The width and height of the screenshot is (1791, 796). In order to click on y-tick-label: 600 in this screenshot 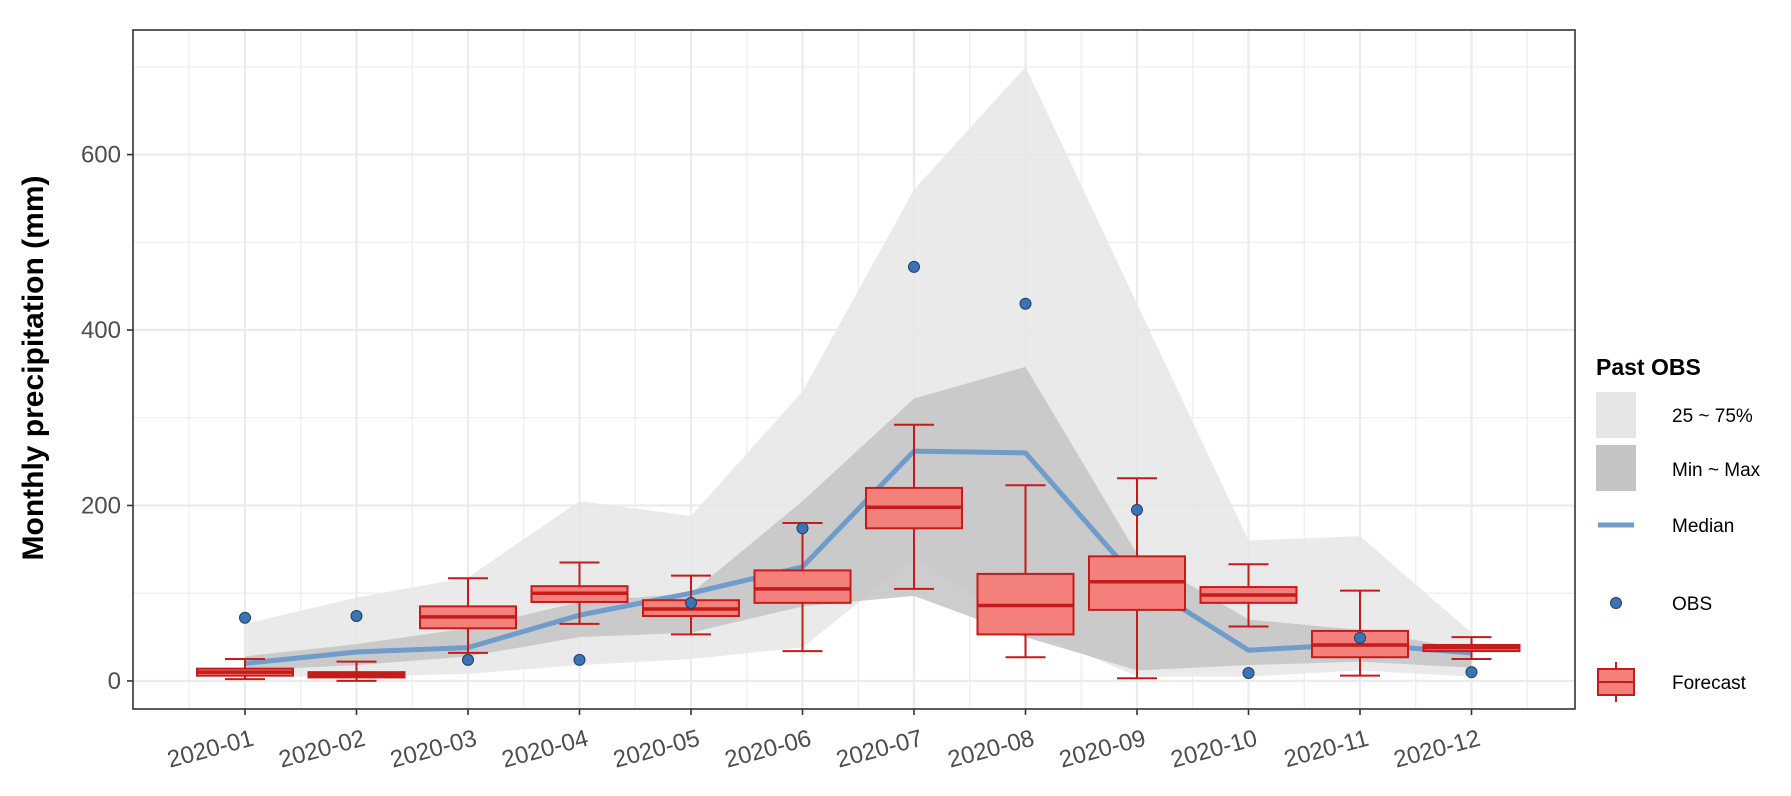, I will do `click(101, 155)`.